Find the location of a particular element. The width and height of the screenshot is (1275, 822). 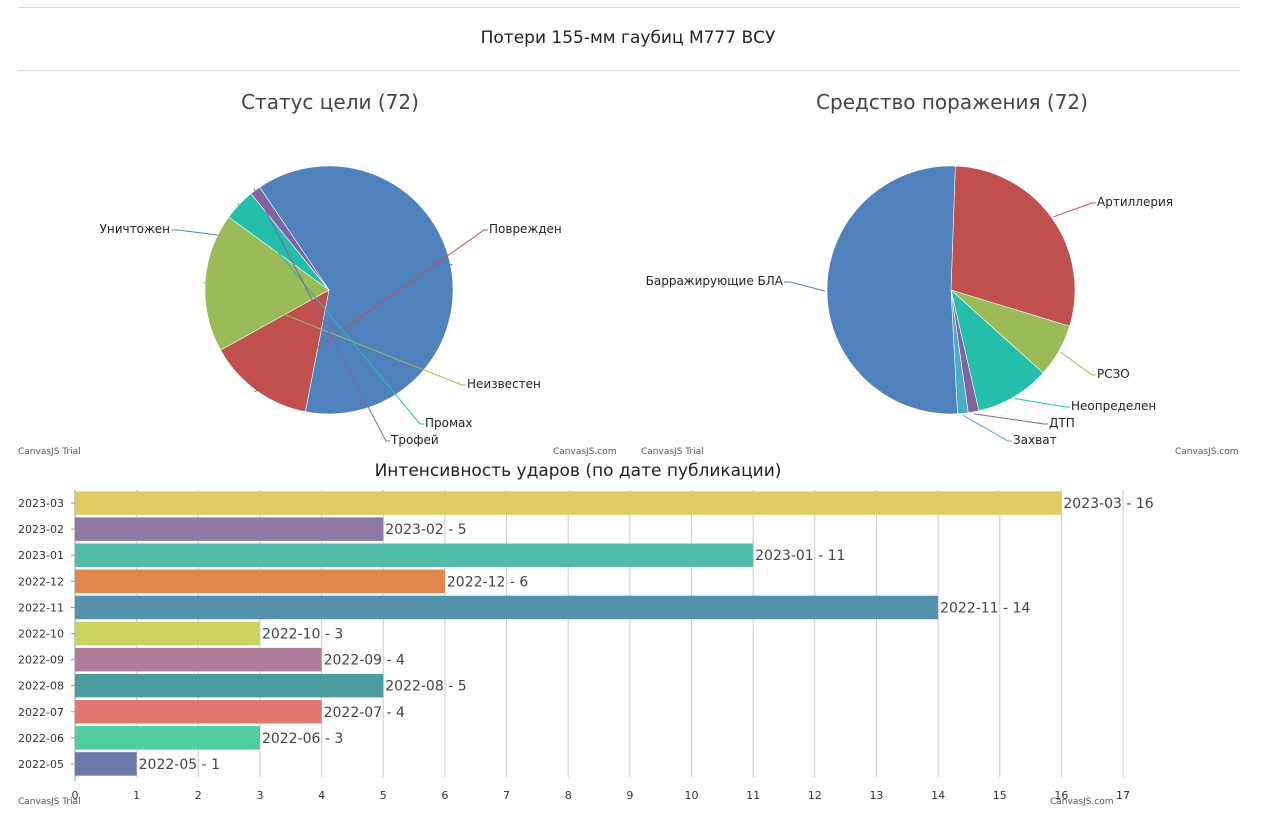

bar-credit-trial: CanvasJS Trial is located at coordinates (49, 802).